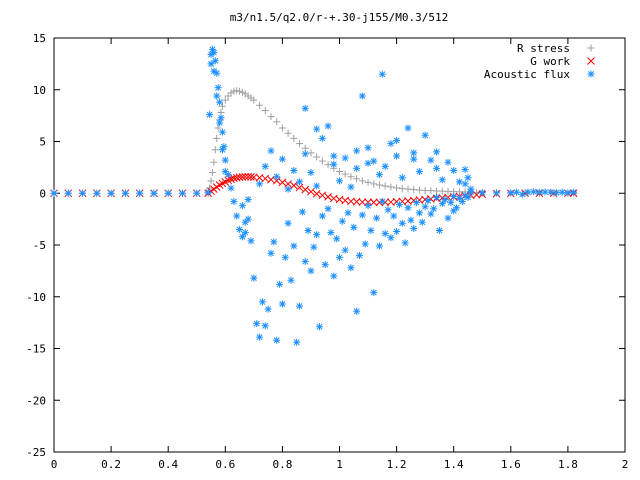  Describe the element at coordinates (36, 400) in the screenshot. I see `y-tick-label: -20` at that location.